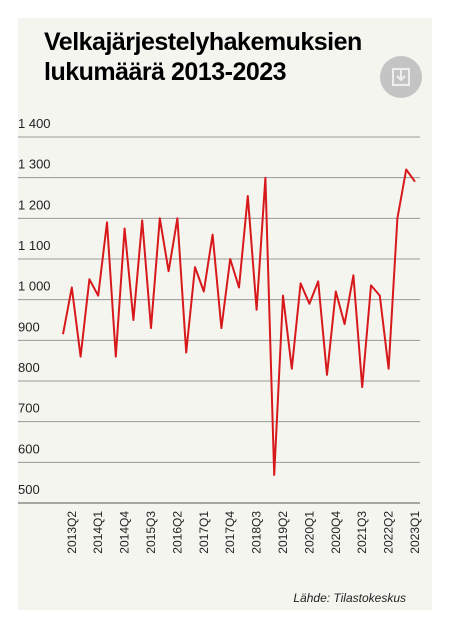 The image size is (450, 629). I want to click on download-arrow, so click(401, 76).